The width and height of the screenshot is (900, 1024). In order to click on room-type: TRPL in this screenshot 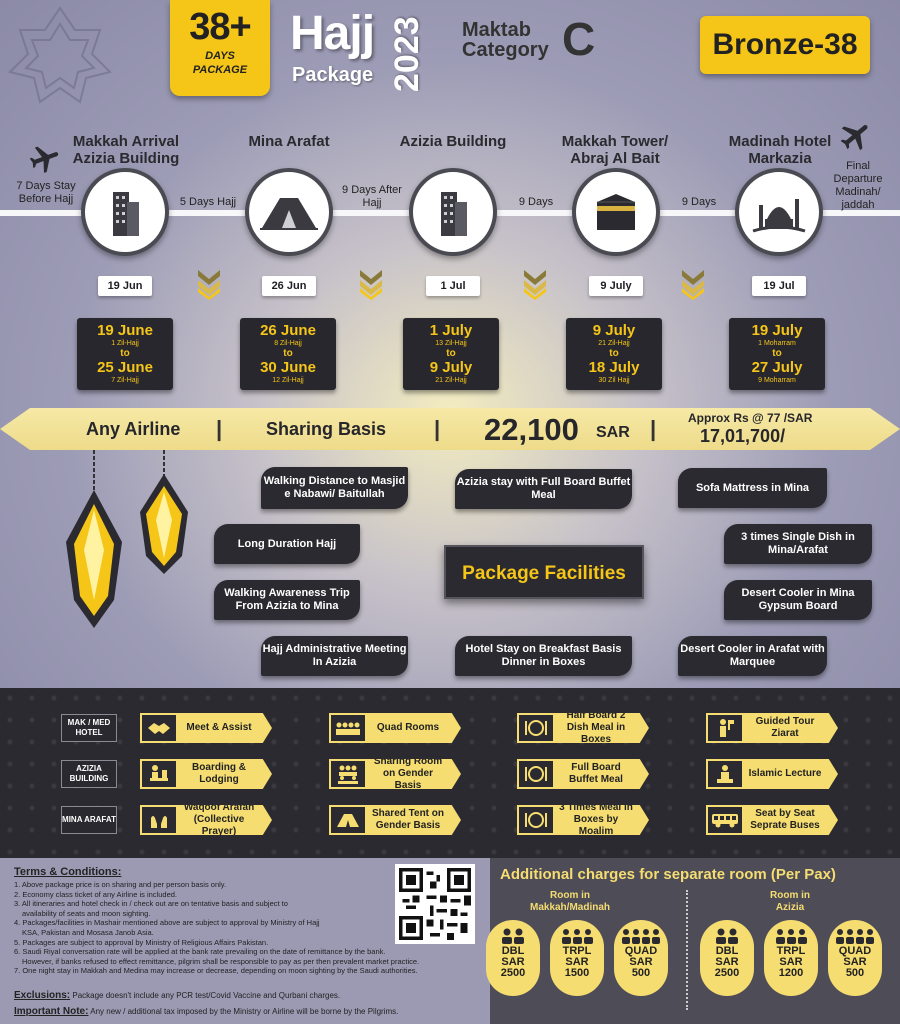, I will do `click(577, 951)`.